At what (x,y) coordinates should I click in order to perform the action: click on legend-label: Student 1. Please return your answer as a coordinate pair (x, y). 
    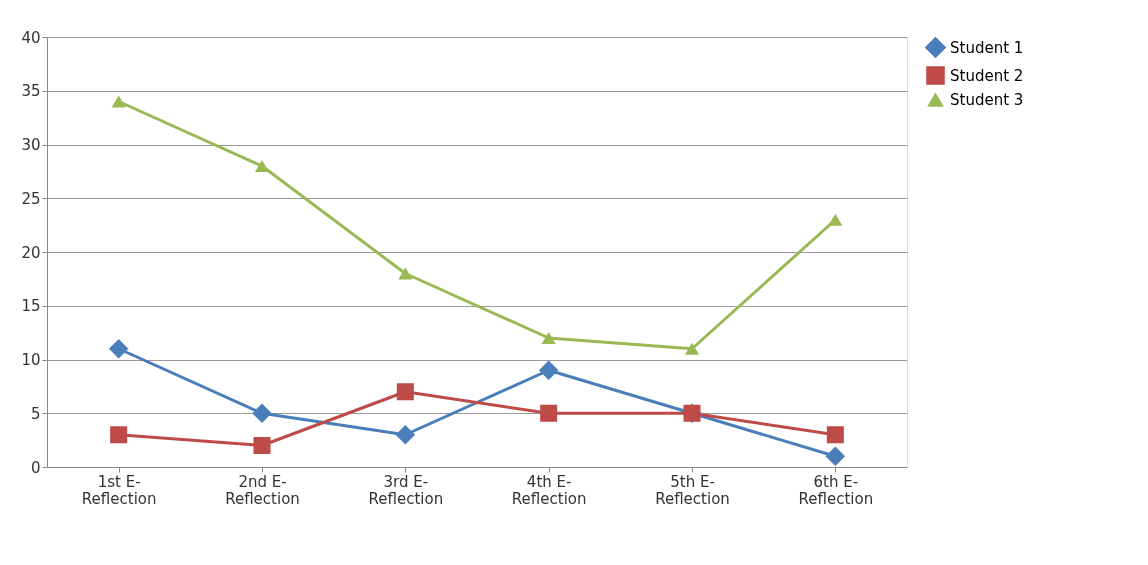
    Looking at the image, I should click on (987, 47).